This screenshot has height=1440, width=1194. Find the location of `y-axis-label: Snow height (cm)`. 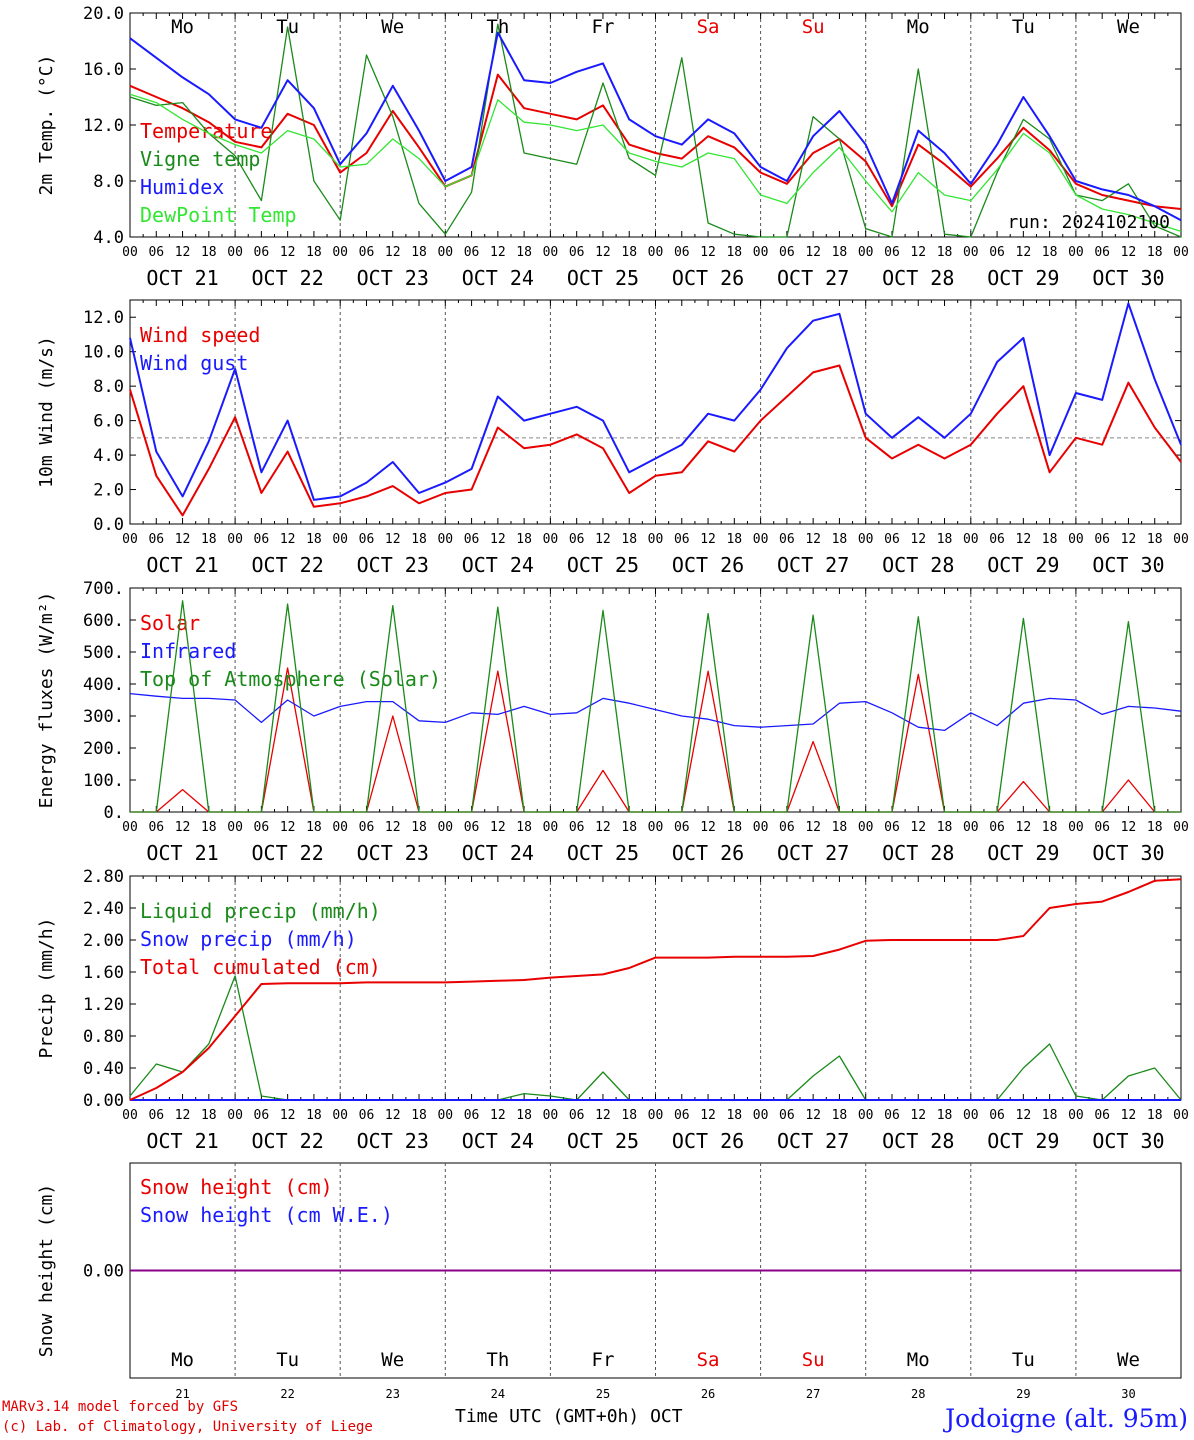

y-axis-label: Snow height (cm) is located at coordinates (46, 1270).